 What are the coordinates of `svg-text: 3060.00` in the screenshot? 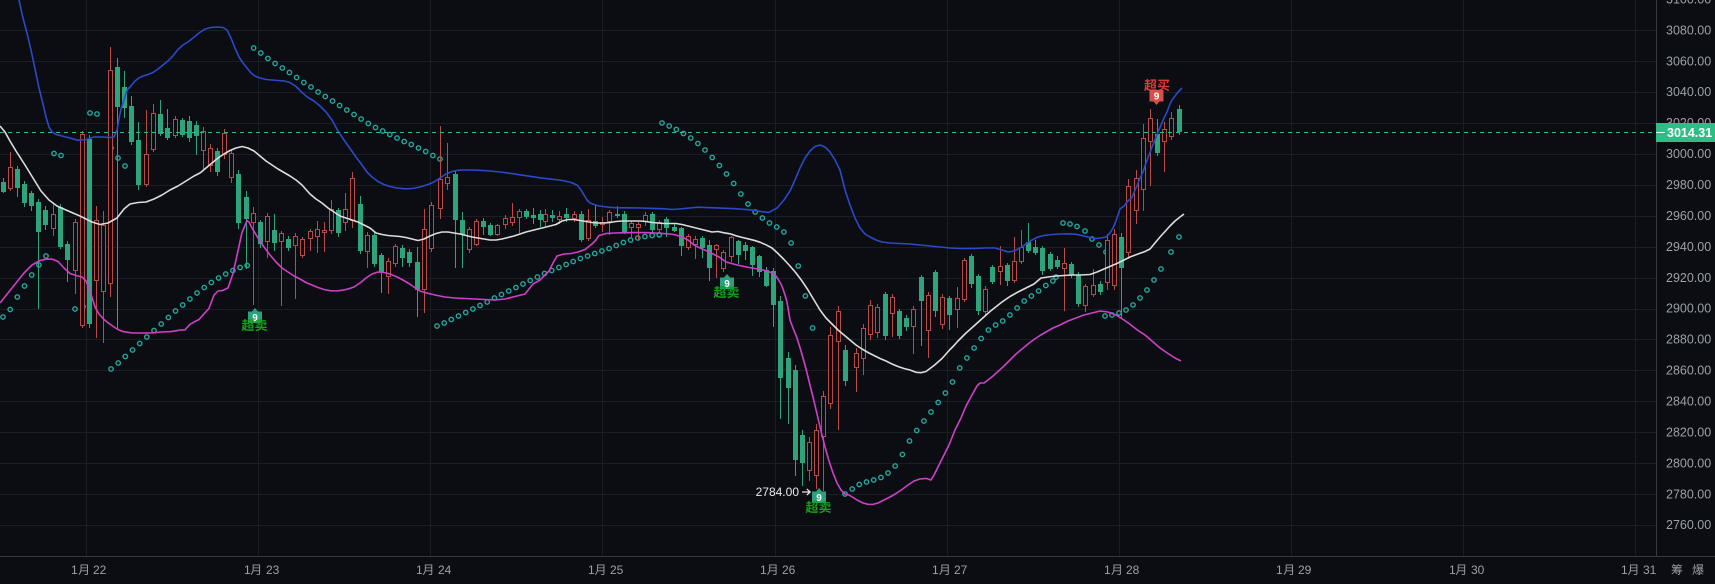 It's located at (1688, 61).